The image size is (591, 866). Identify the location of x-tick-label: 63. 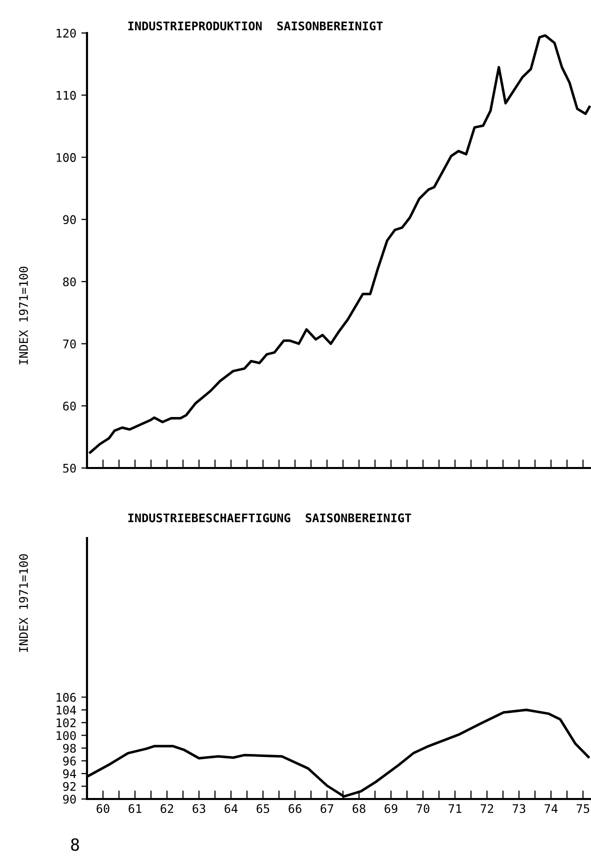
(199, 809).